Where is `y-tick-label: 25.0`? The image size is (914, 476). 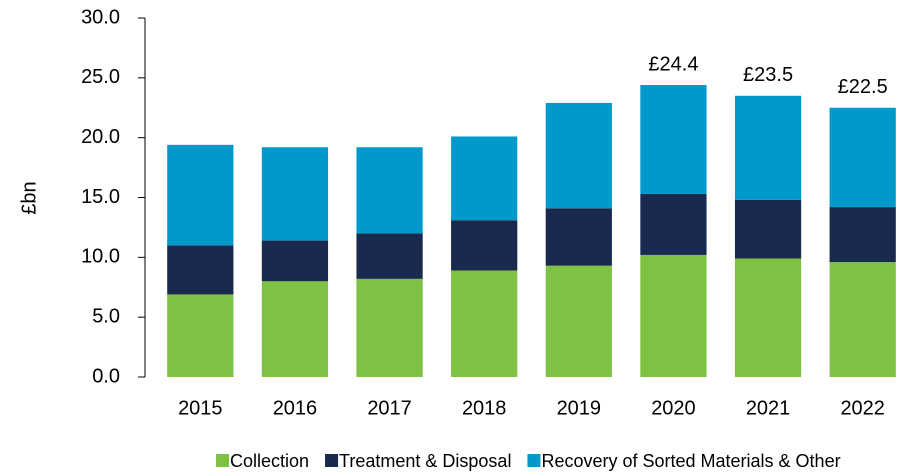
y-tick-label: 25.0 is located at coordinates (100, 77).